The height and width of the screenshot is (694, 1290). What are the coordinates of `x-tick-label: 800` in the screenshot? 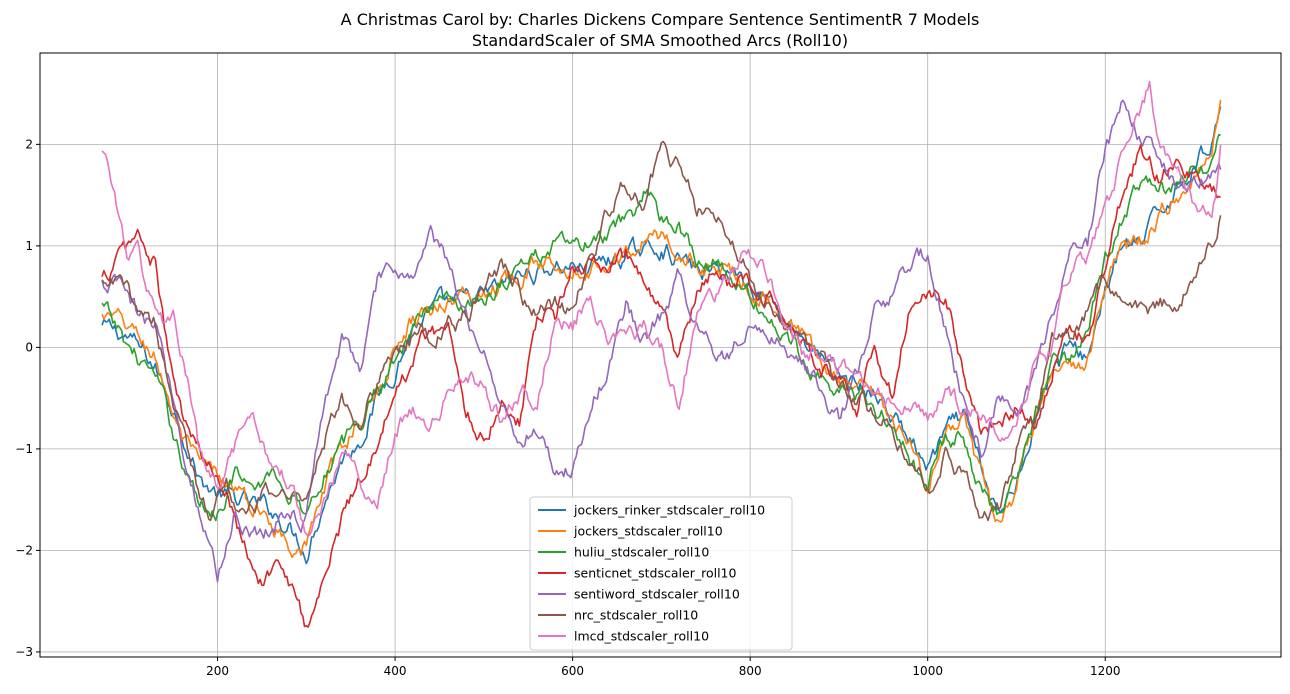 It's located at (750, 671).